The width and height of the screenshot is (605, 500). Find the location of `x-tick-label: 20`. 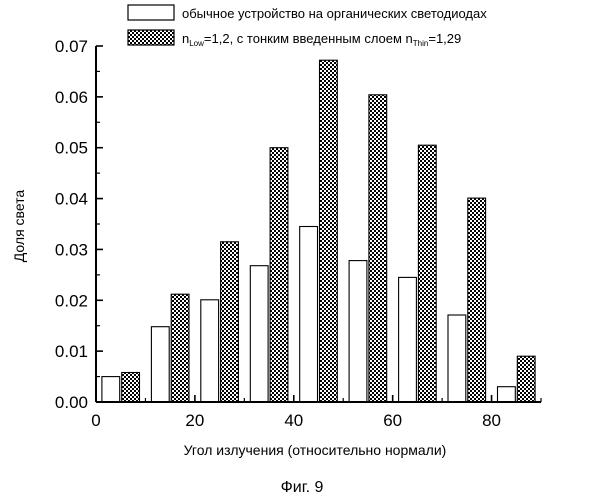

x-tick-label: 20 is located at coordinates (194, 420).